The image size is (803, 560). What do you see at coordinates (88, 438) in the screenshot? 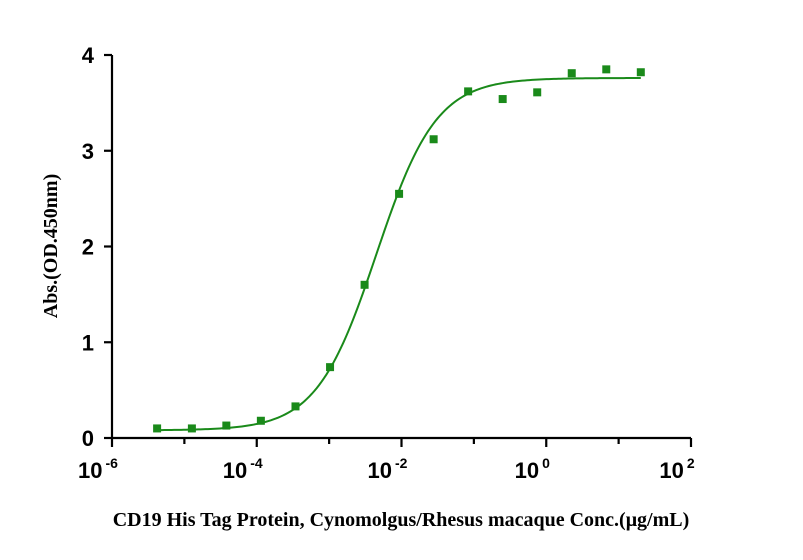
I see `y-tick-label: 0` at bounding box center [88, 438].